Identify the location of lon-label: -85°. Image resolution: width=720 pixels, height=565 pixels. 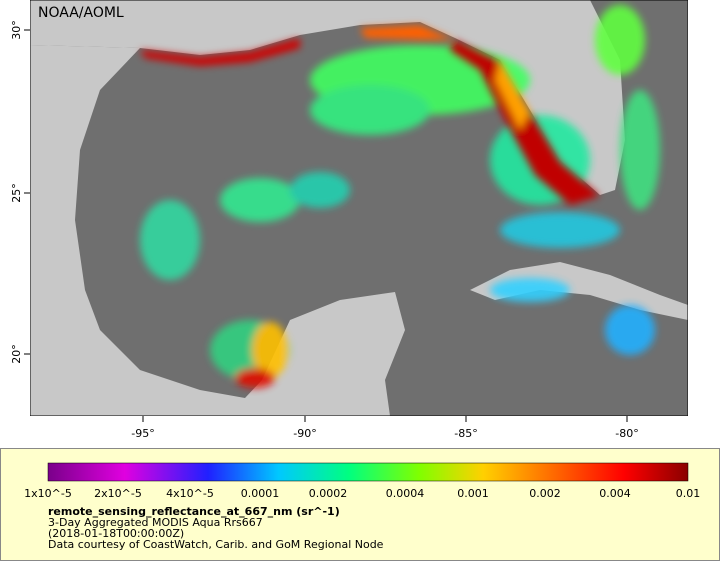
(465, 433).